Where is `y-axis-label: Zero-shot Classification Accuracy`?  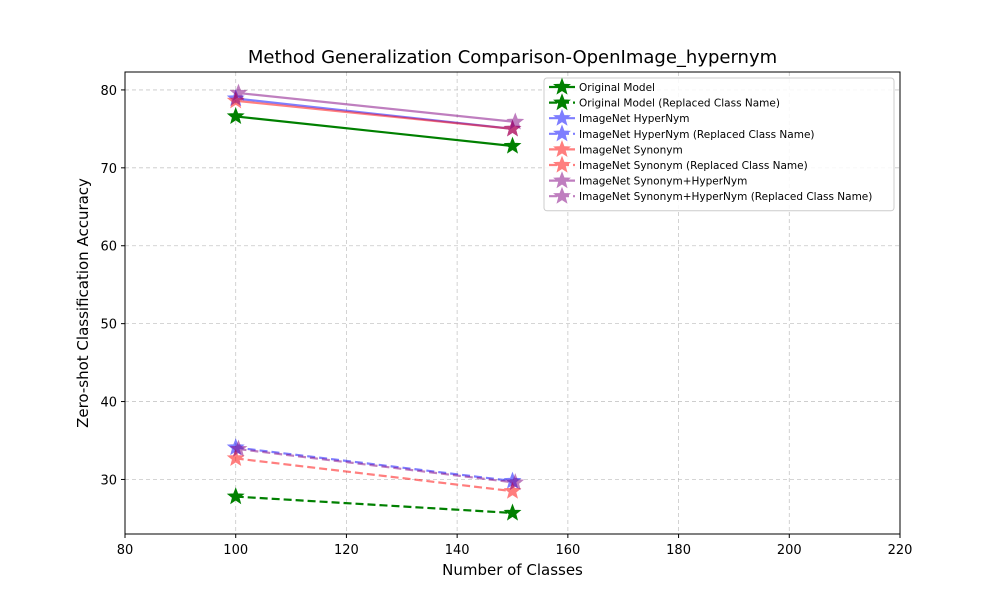 y-axis-label: Zero-shot Classification Accuracy is located at coordinates (83, 303).